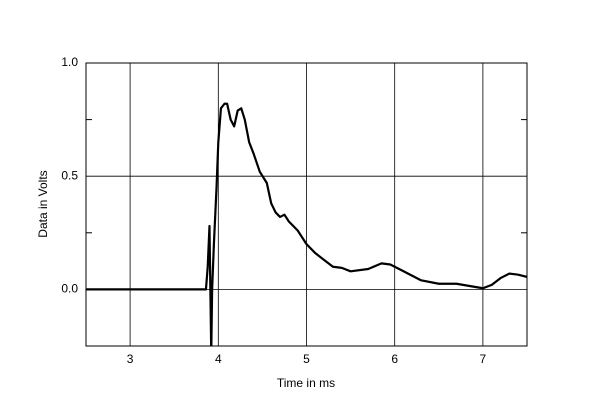 Image resolution: width=600 pixels, height=412 pixels. What do you see at coordinates (218, 359) in the screenshot?
I see `x-tick-label: 4` at bounding box center [218, 359].